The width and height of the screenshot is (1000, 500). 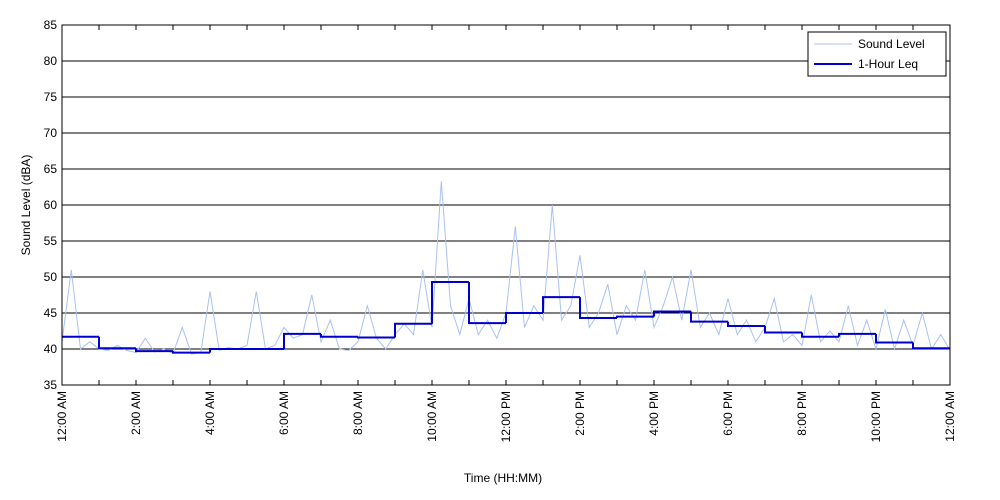 I want to click on y-tick-label: 60, so click(x=51, y=205).